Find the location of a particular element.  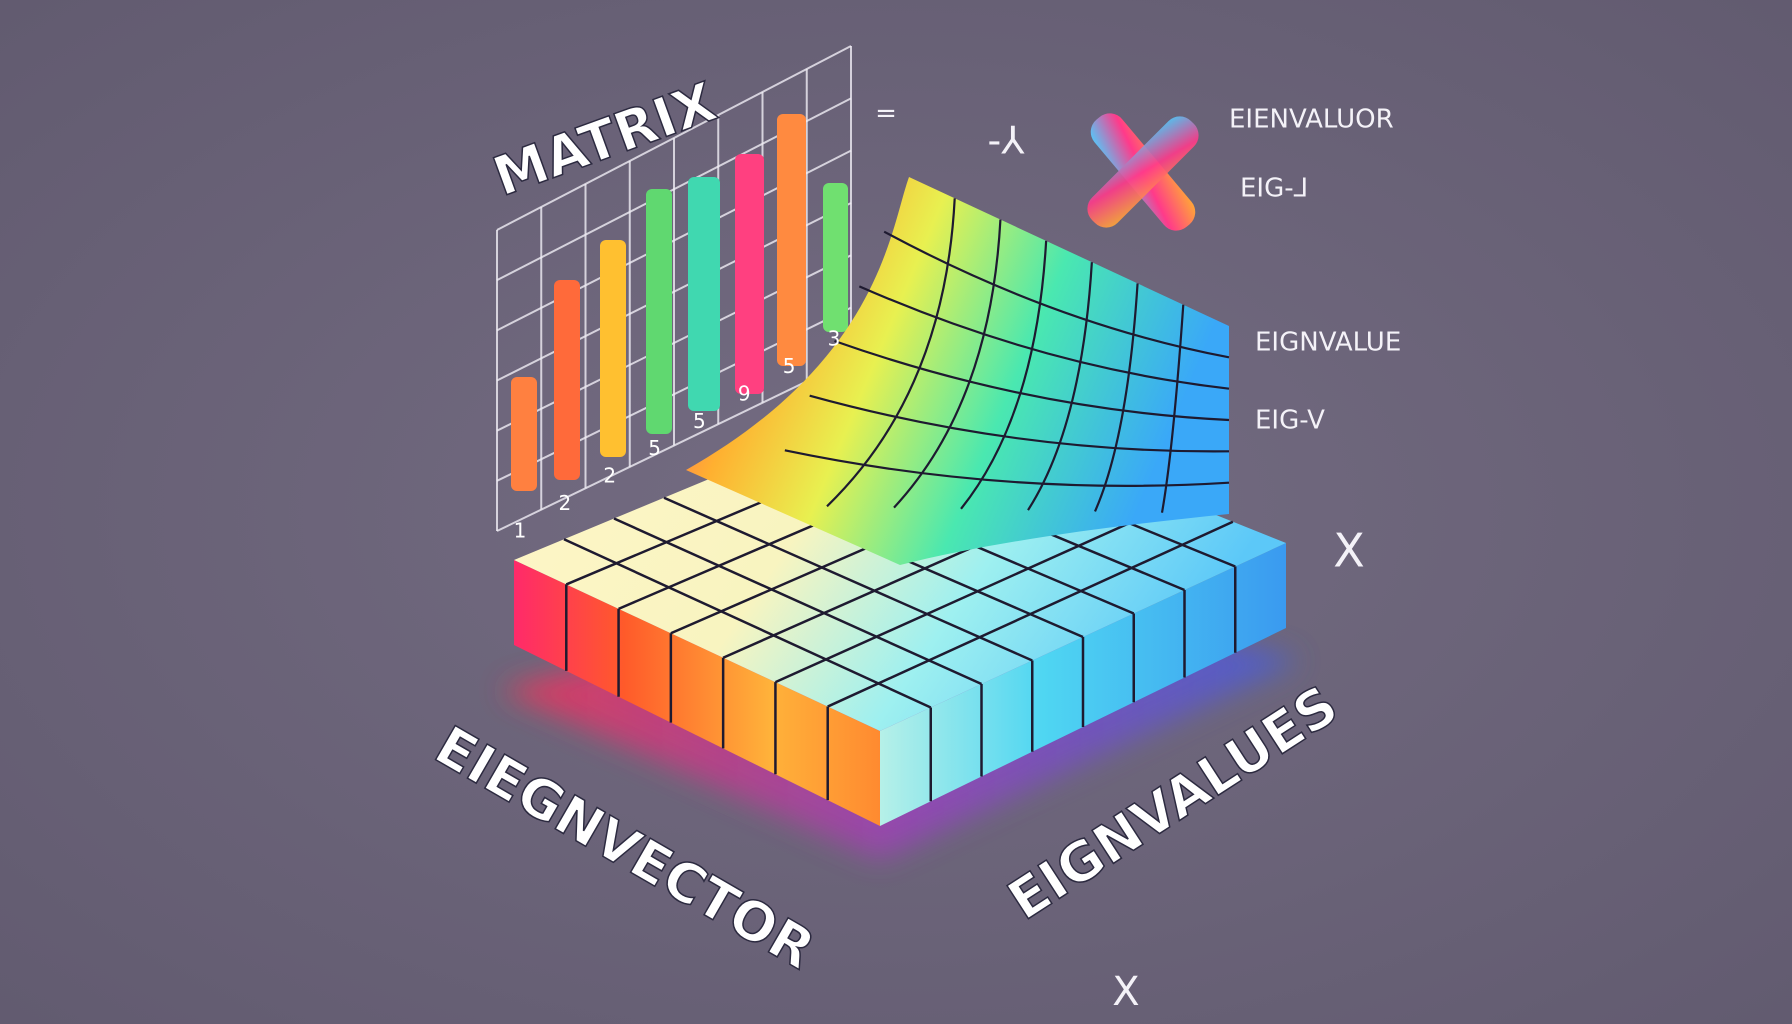

wall-grid is located at coordinates (1007, 355).